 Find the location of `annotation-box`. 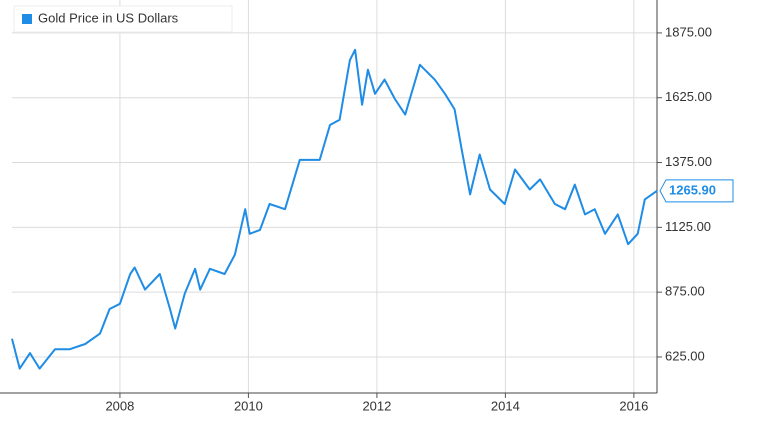

annotation-box is located at coordinates (696, 191).